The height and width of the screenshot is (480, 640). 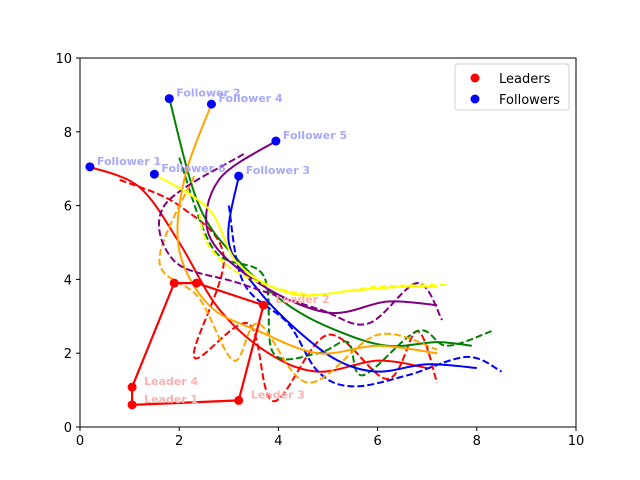 What do you see at coordinates (80, 441) in the screenshot?
I see `x-tick-label-0: 0` at bounding box center [80, 441].